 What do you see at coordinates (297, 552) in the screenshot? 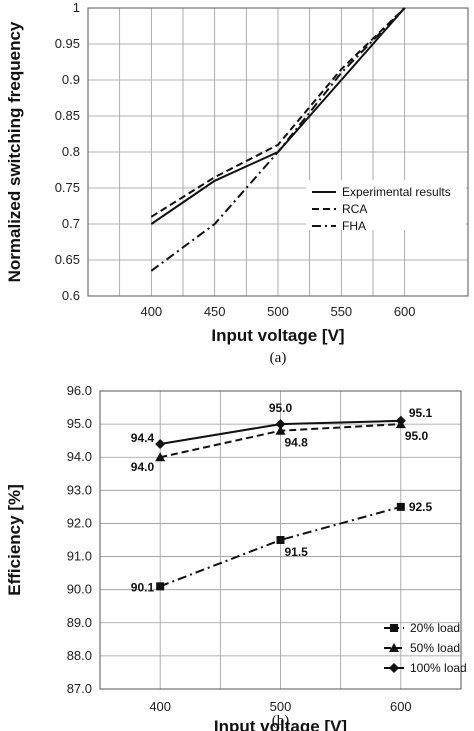
I see `data-label: 91.5` at bounding box center [297, 552].